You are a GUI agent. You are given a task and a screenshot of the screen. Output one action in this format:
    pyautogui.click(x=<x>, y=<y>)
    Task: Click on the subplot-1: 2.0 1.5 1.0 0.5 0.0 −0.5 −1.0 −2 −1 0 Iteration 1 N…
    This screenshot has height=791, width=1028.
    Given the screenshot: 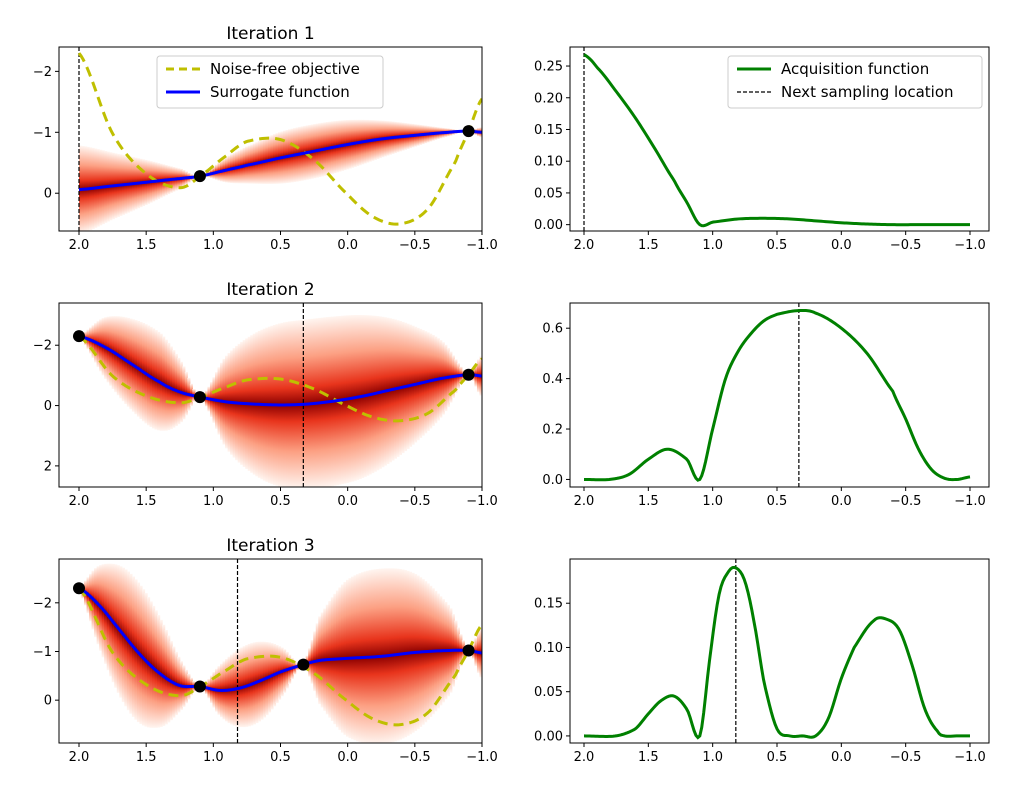 What is the action you would take?
    pyautogui.click(x=265, y=138)
    